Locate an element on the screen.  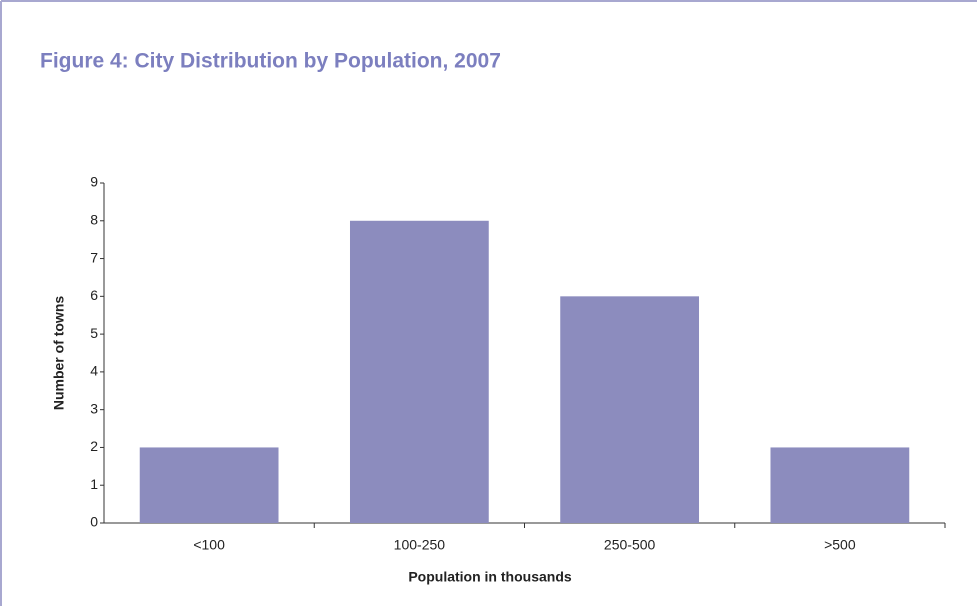
x-tick-label: >500 is located at coordinates (840, 545).